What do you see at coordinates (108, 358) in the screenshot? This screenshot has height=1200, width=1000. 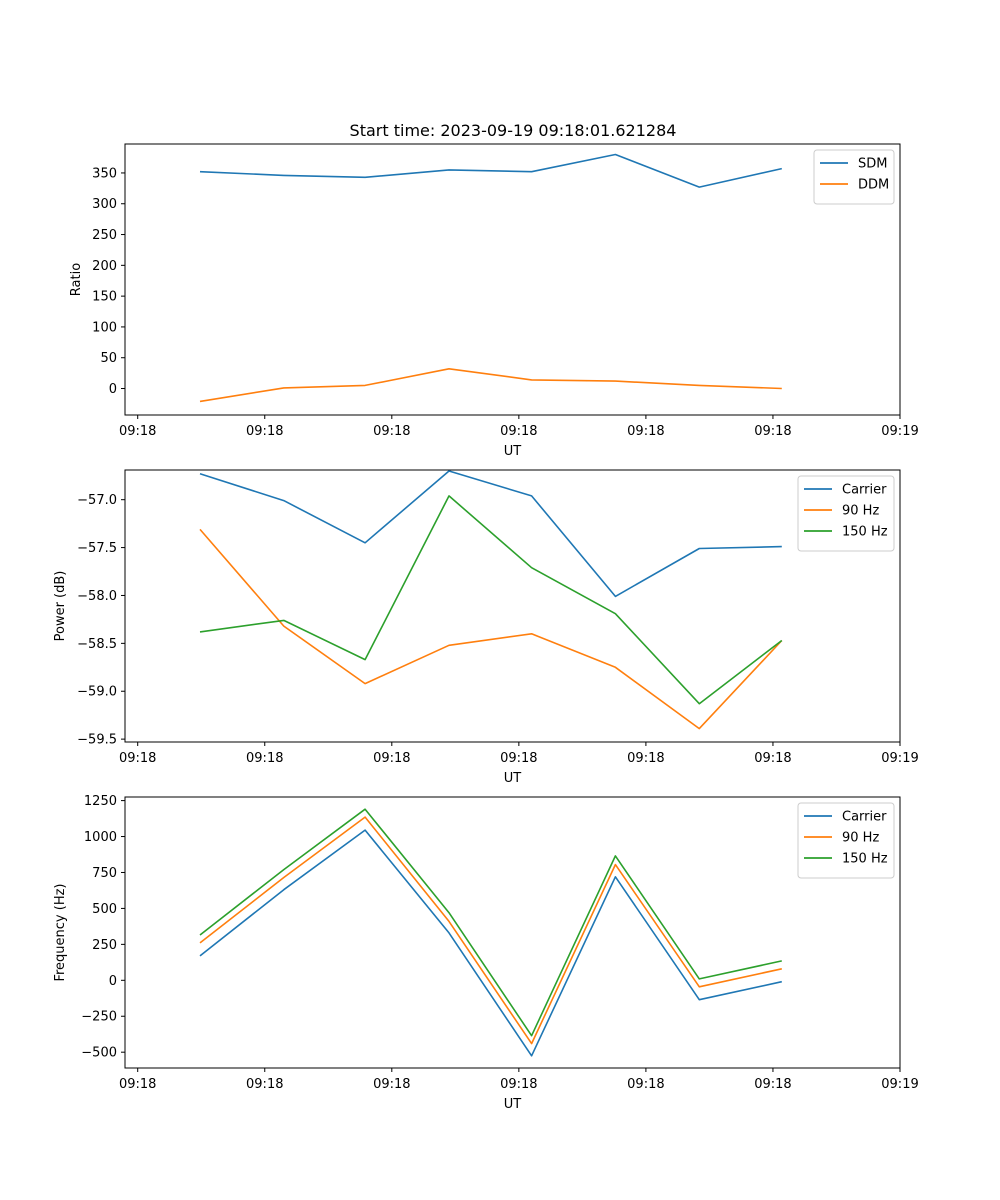 I see `y-tick-label: 50` at bounding box center [108, 358].